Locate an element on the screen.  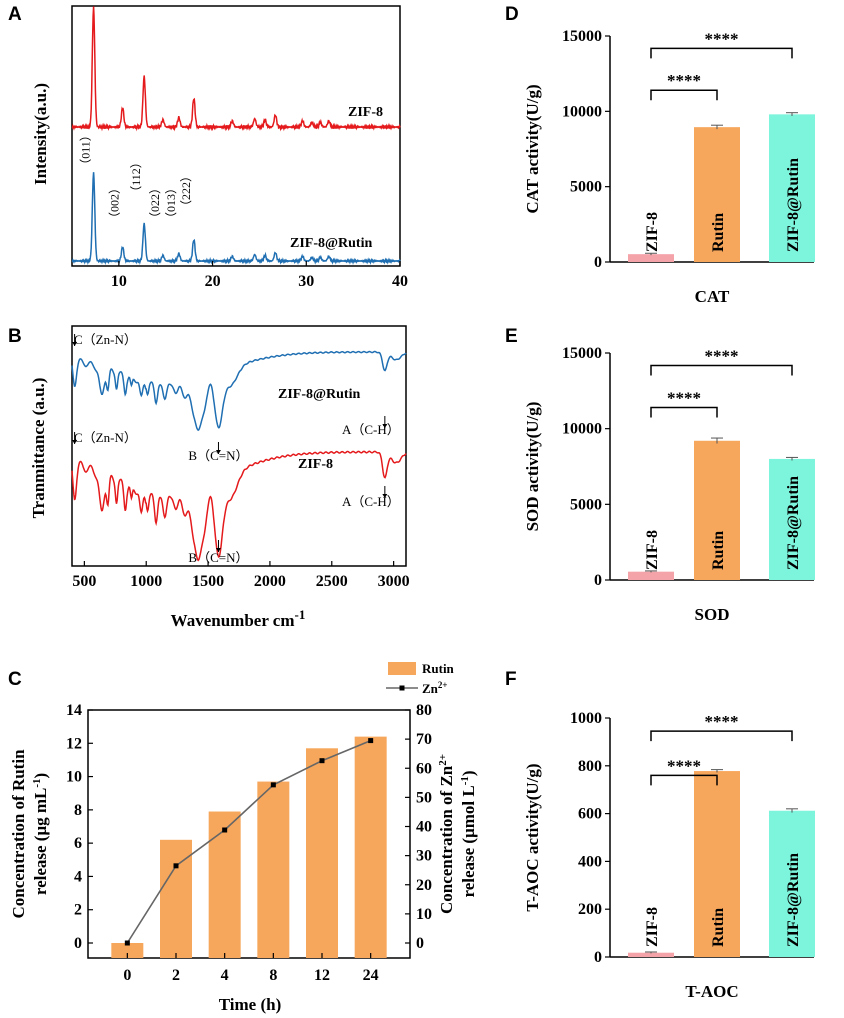
x-axis-label: SOD is located at coordinates (712, 614).